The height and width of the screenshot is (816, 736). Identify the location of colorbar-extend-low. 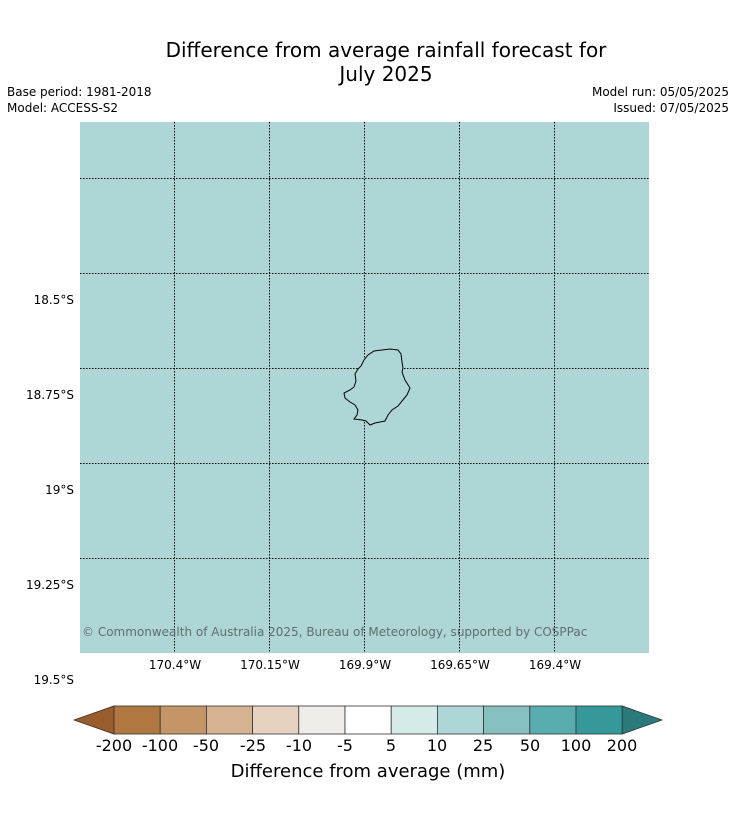
(93, 720).